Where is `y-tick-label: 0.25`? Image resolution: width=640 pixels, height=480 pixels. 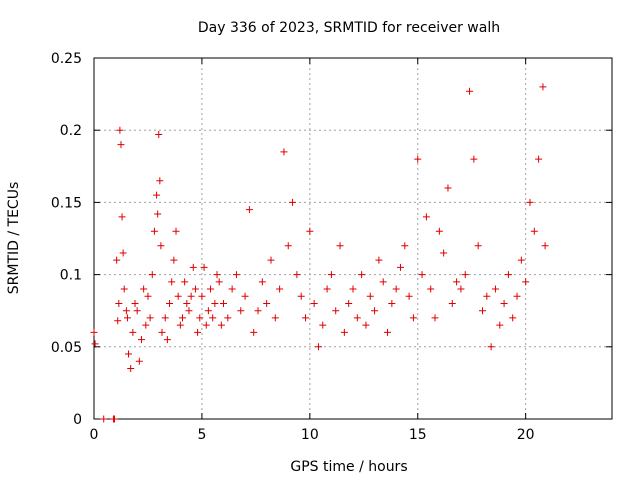
y-tick-label: 0.25 is located at coordinates (66, 59).